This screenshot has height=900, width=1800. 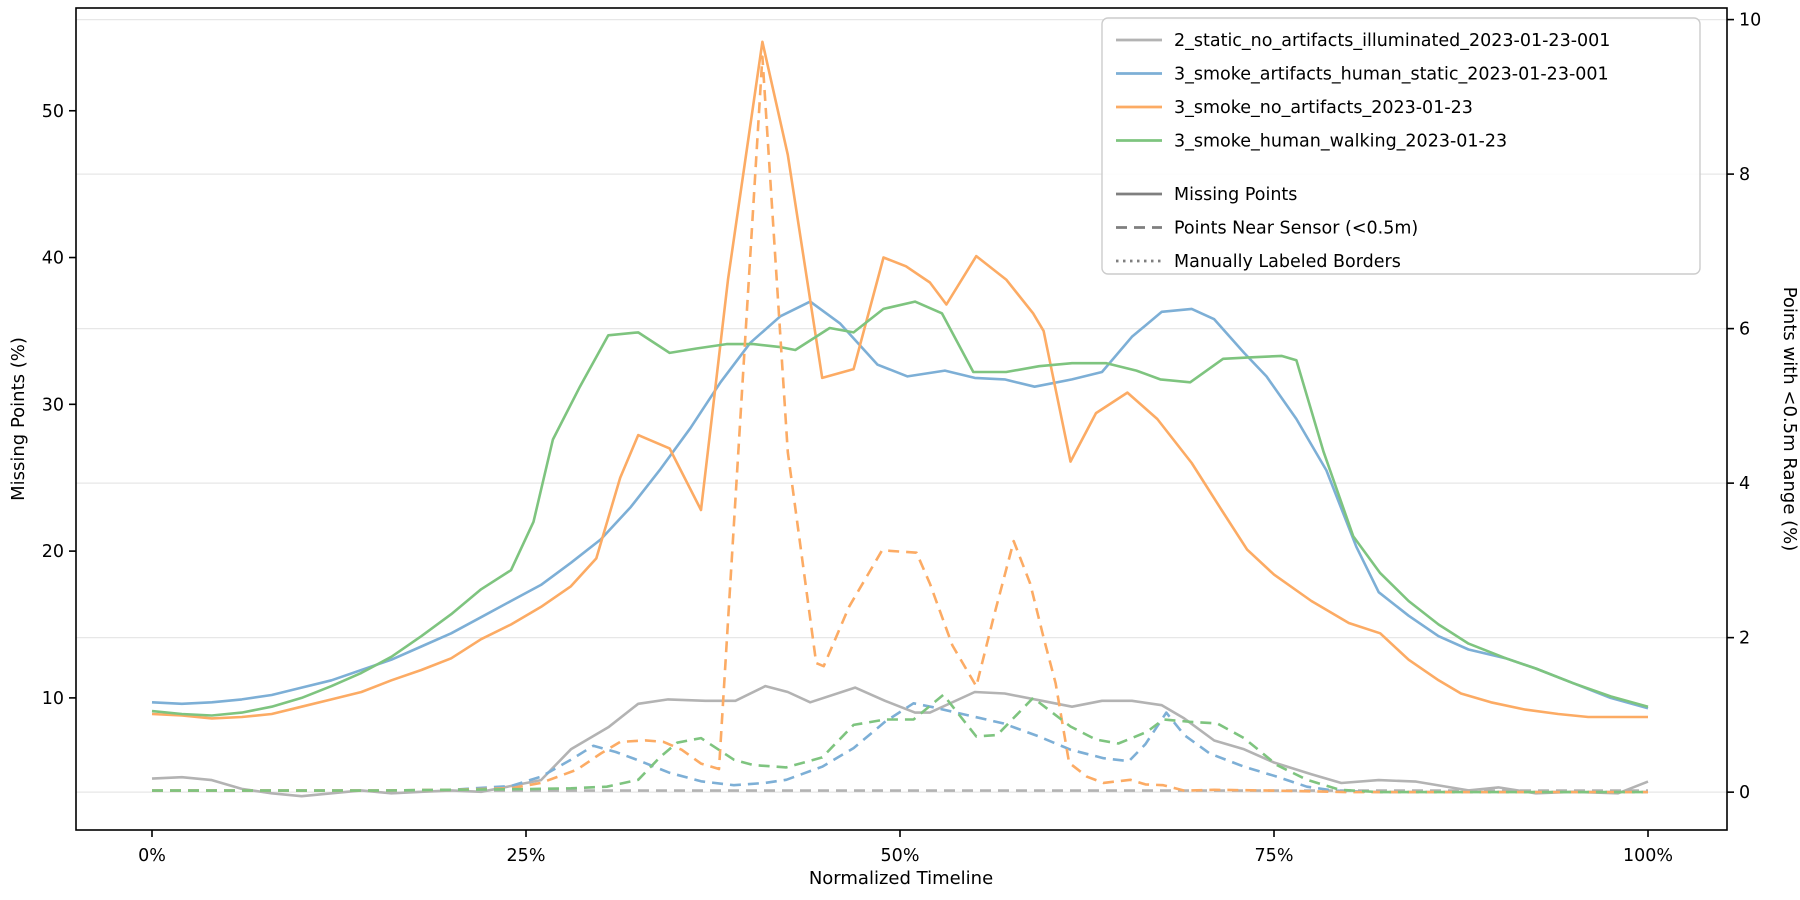 What do you see at coordinates (53, 552) in the screenshot?
I see `left-y-tick-label: 20` at bounding box center [53, 552].